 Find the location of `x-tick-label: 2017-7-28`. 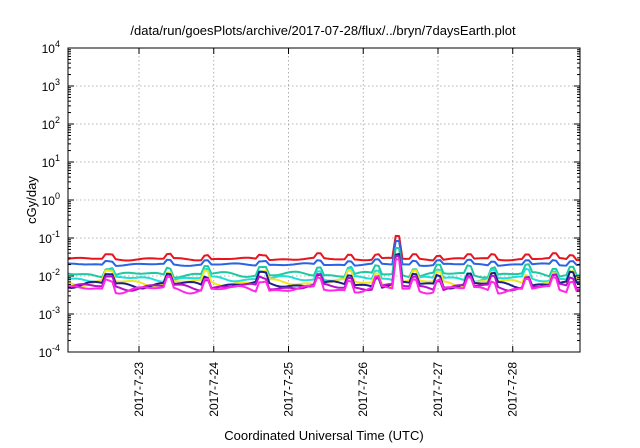

x-tick-label: 2017-7-28 is located at coordinates (513, 389).